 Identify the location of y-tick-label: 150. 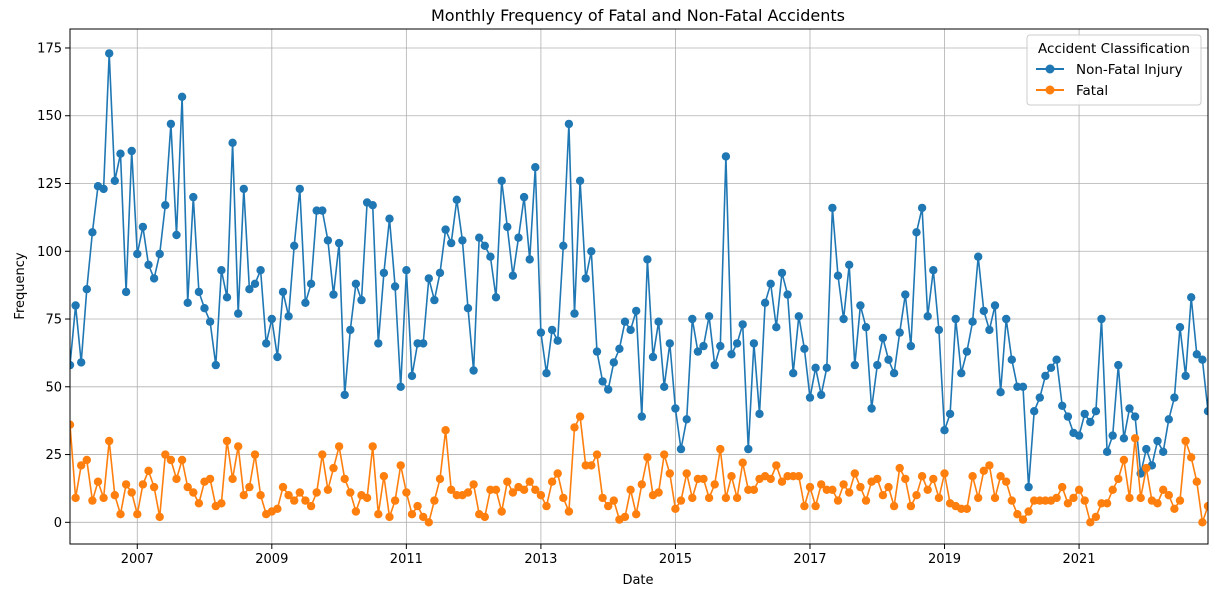
(49, 116).